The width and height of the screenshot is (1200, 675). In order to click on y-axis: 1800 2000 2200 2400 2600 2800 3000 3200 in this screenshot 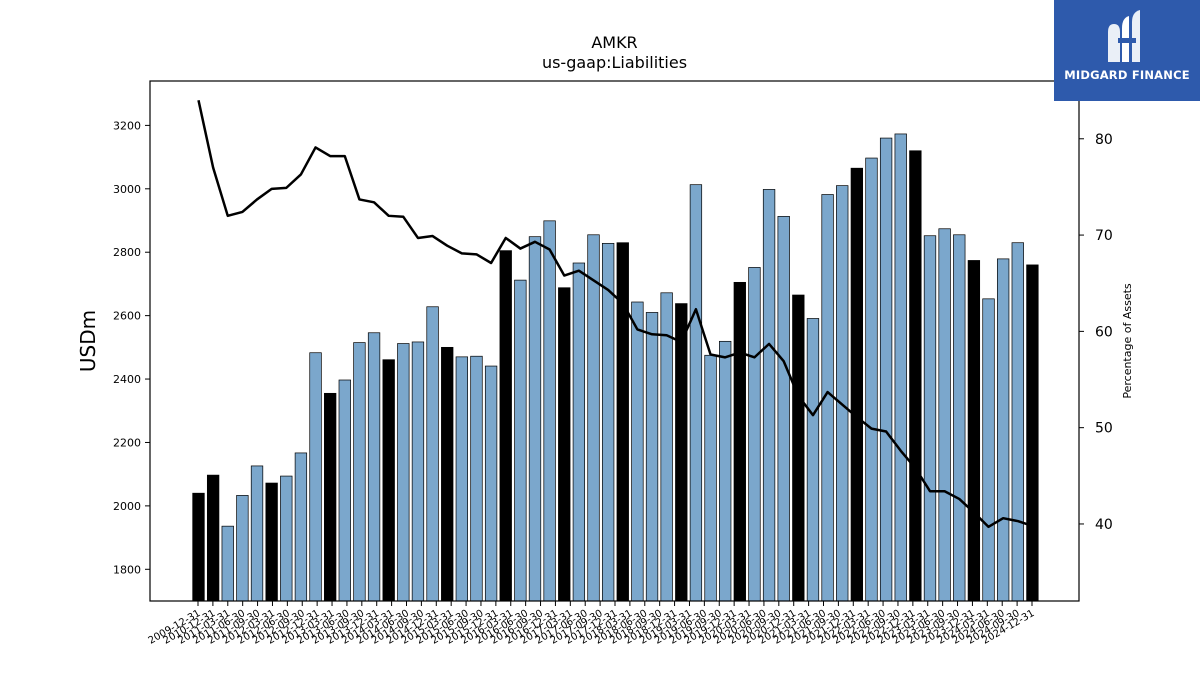, I will do `click(131, 347)`.